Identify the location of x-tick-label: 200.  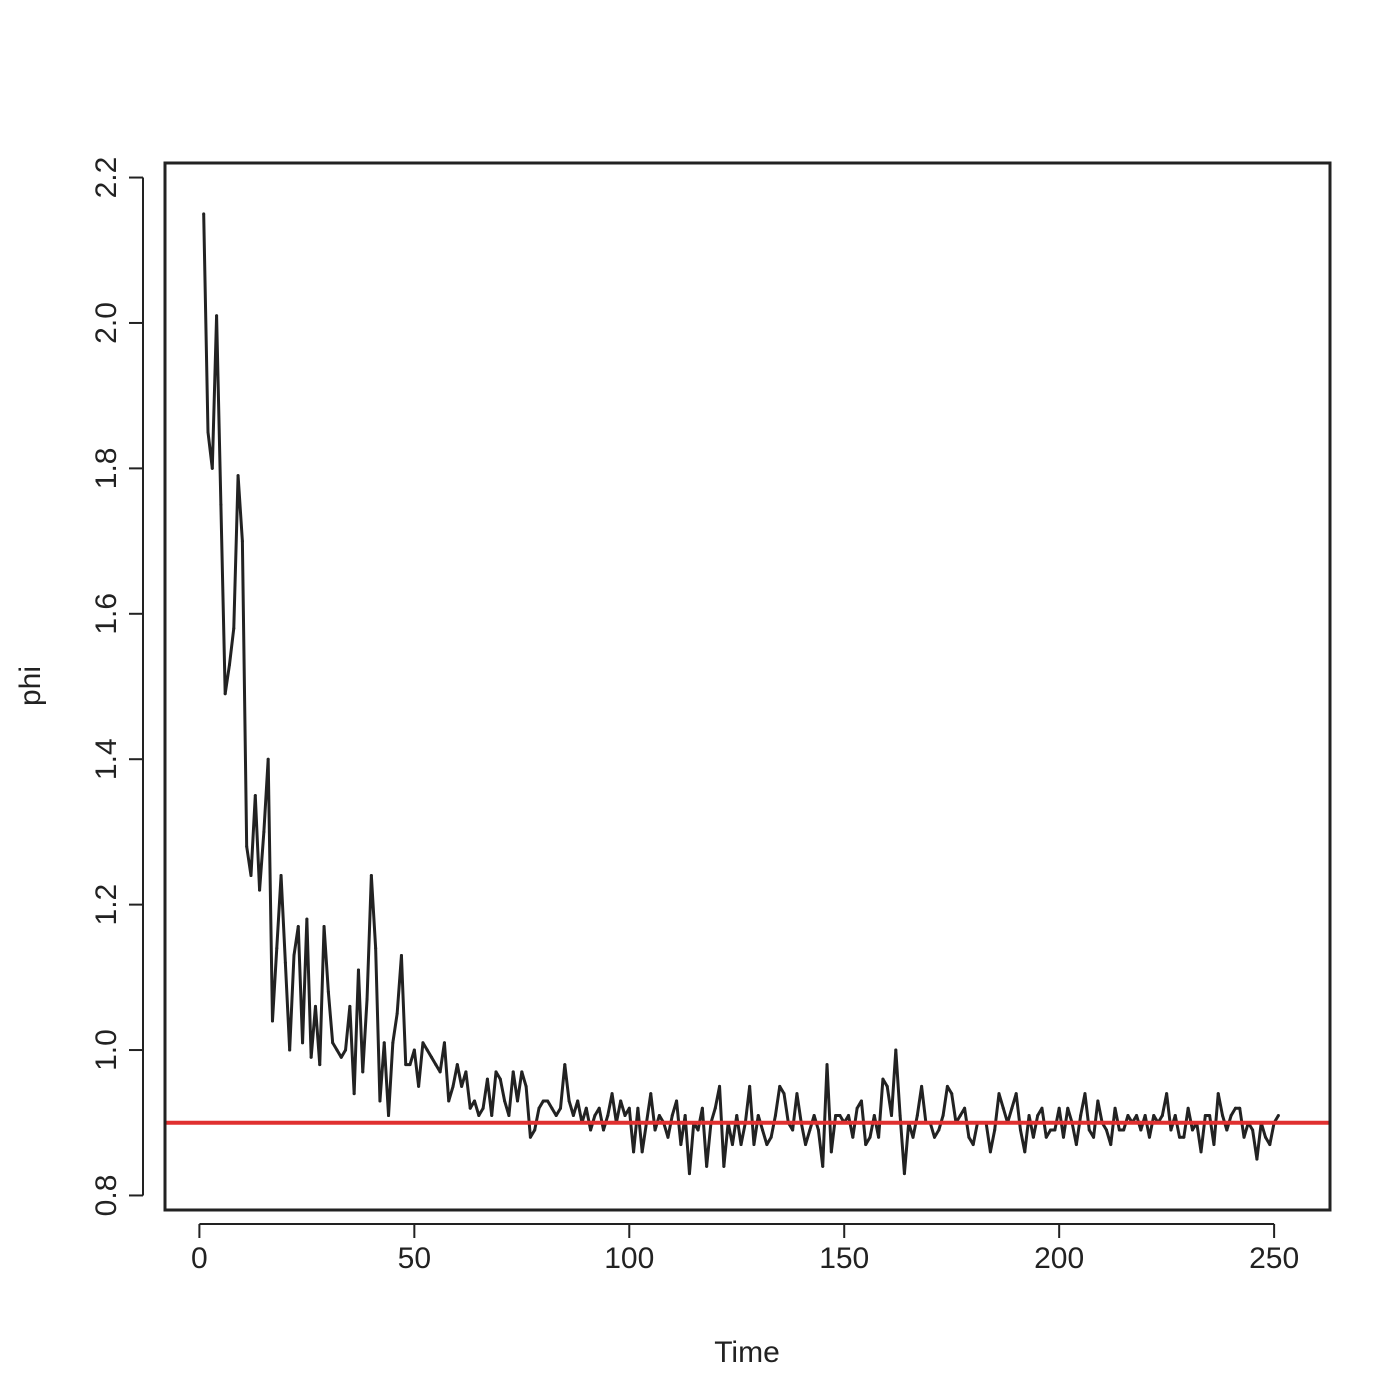
(1059, 1258).